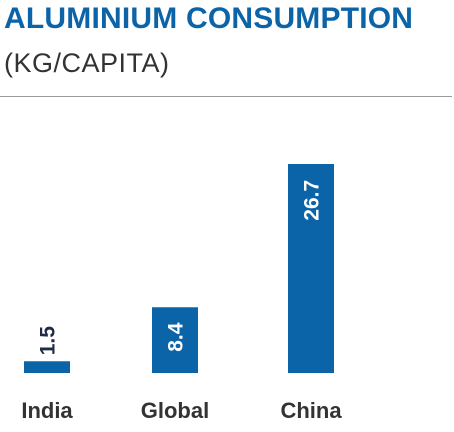 This screenshot has height=432, width=454. What do you see at coordinates (87, 63) in the screenshot?
I see `chart-subtitle: (KG/CAPITA)` at bounding box center [87, 63].